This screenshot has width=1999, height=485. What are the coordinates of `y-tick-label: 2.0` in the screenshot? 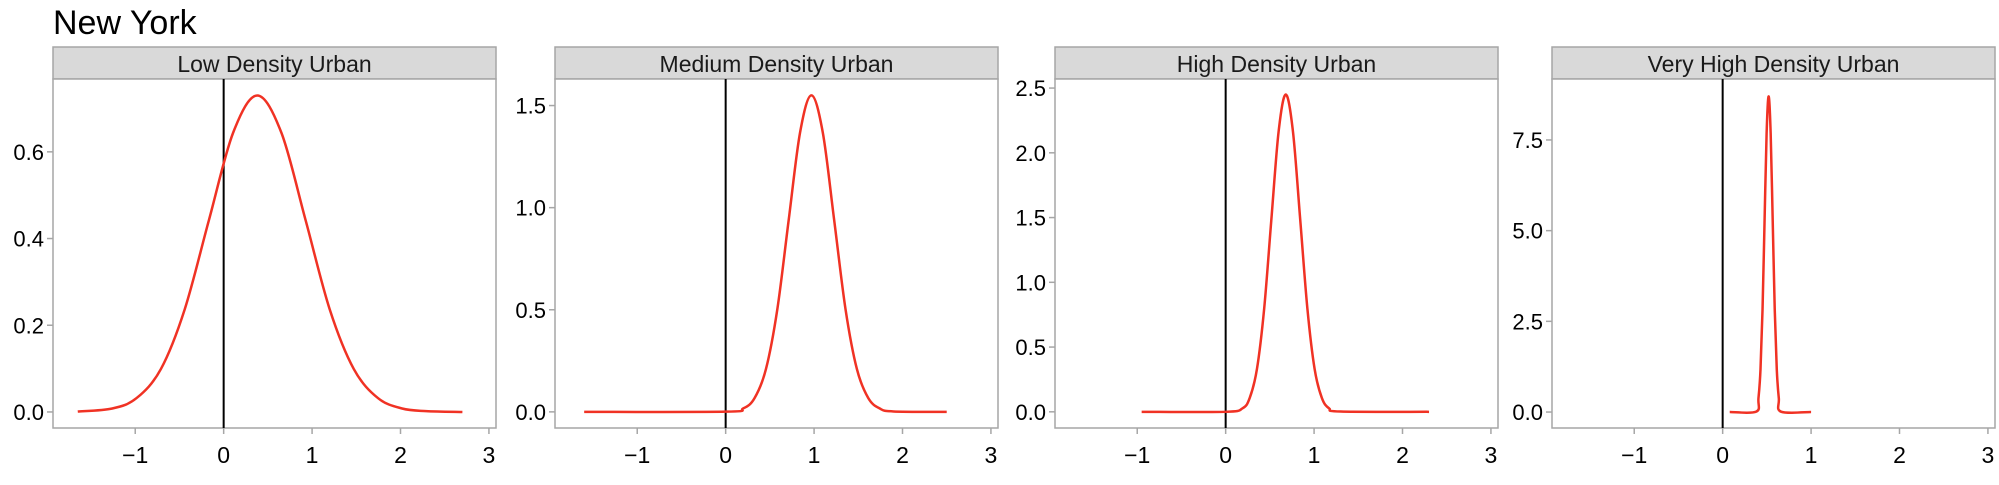 It's located at (1030, 153).